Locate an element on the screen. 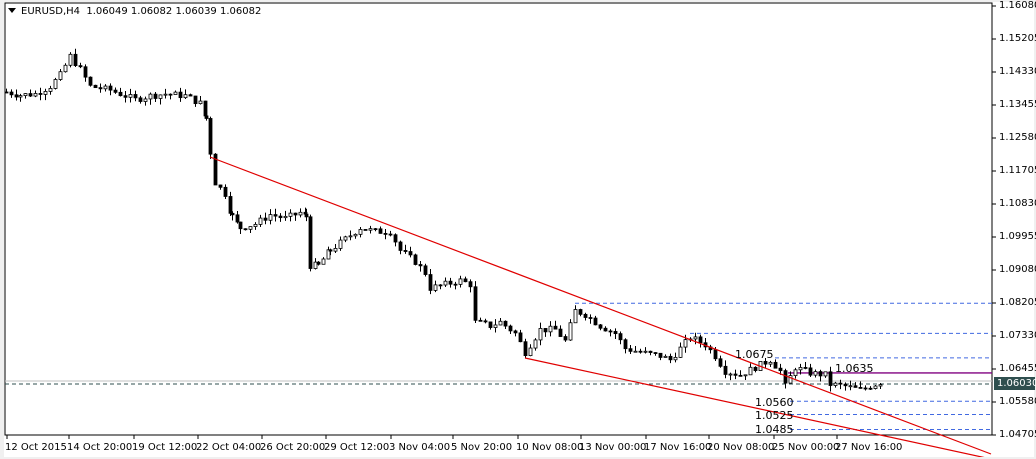 The image size is (1036, 459). lower-trendline is located at coordinates (757, 407).